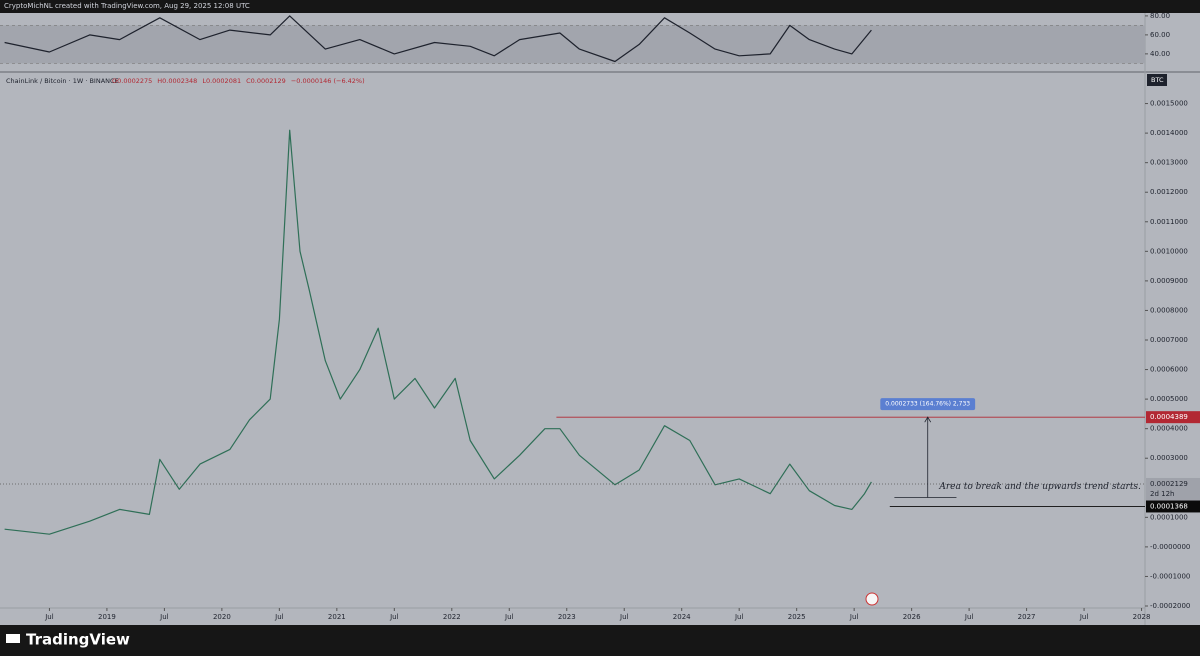 This screenshot has height=656, width=1200. Describe the element at coordinates (132, 81) in the screenshot. I see `ohlc-value: O0.0002275` at that location.